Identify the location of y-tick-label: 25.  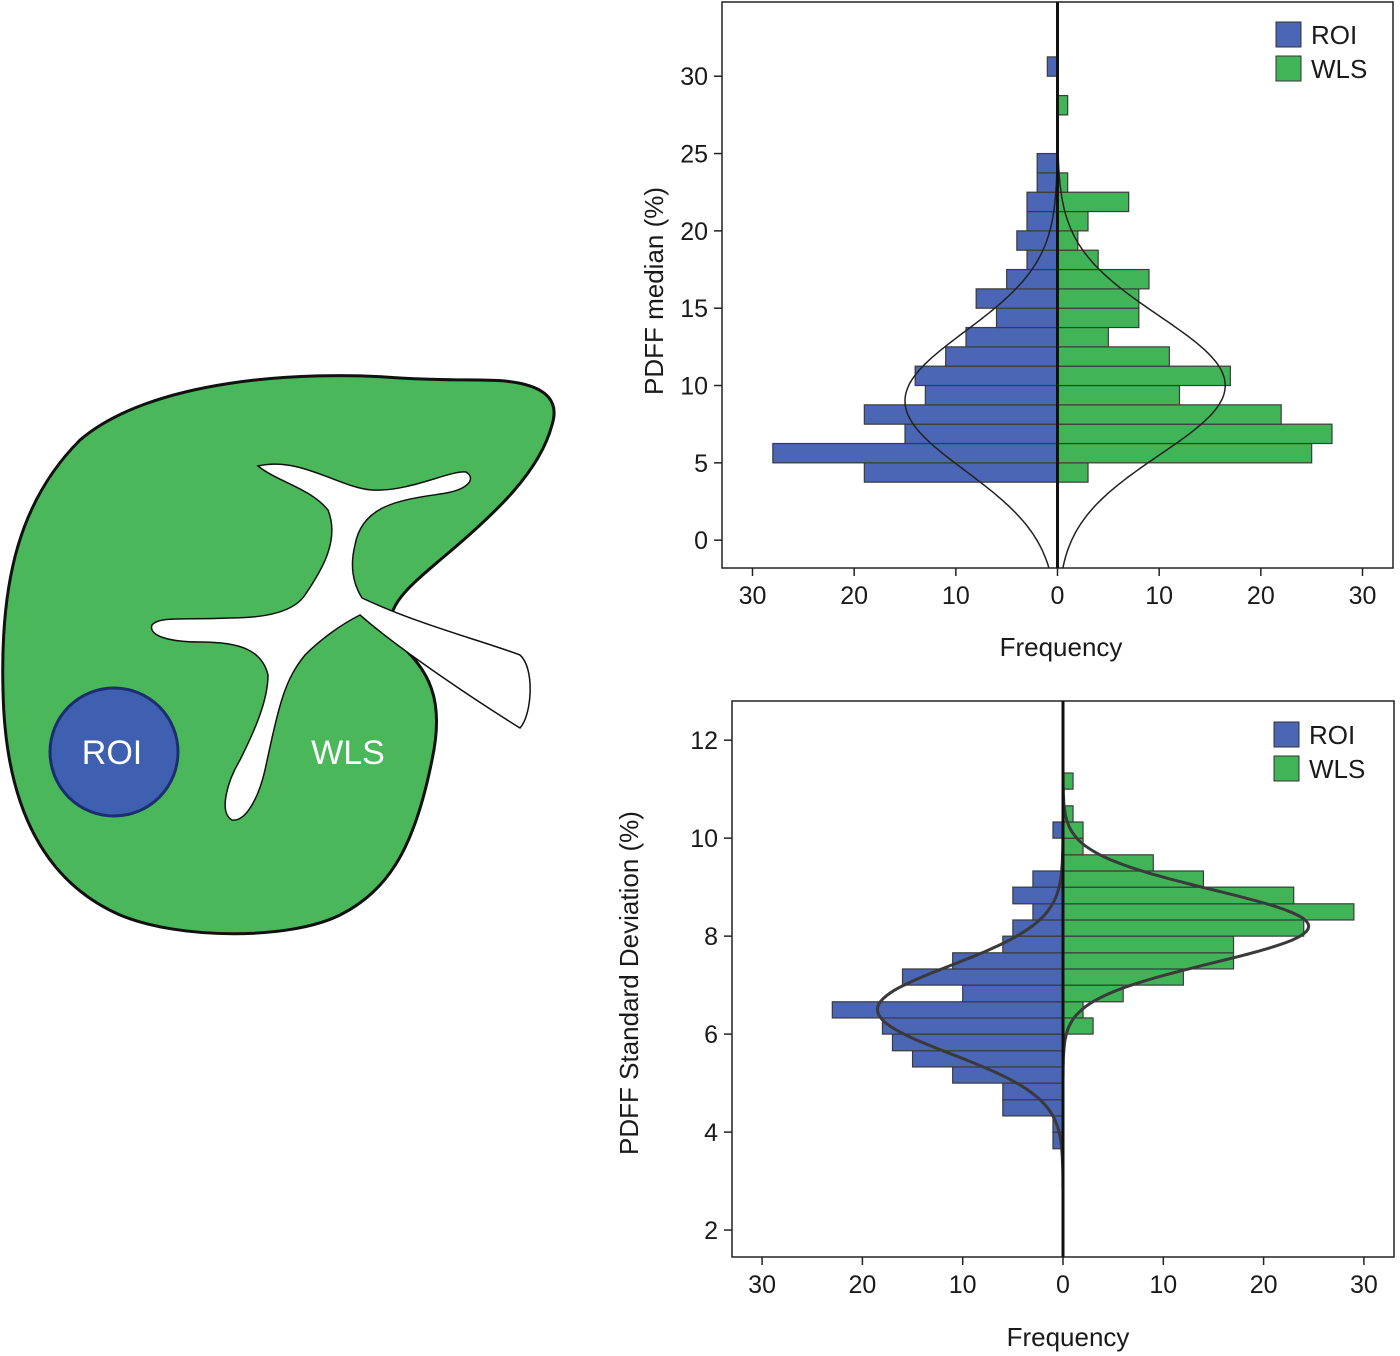
(694, 155).